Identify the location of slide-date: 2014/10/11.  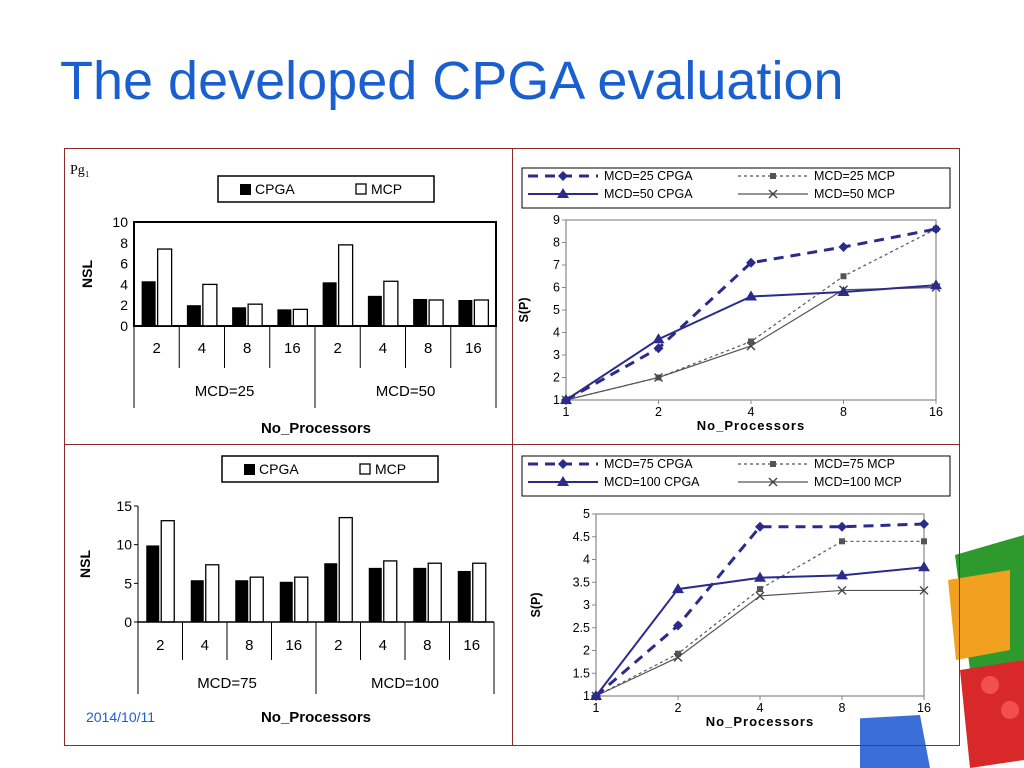
(121, 717).